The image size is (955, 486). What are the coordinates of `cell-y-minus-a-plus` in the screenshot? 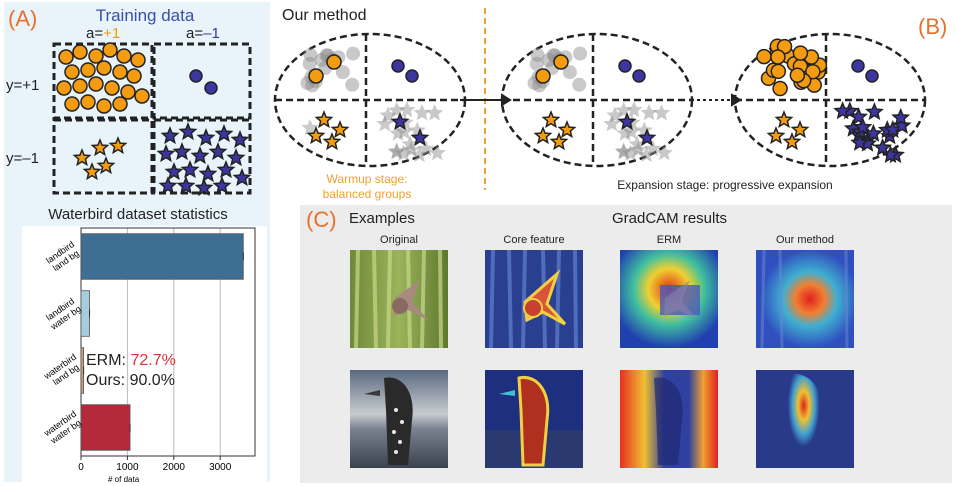 It's located at (103, 156).